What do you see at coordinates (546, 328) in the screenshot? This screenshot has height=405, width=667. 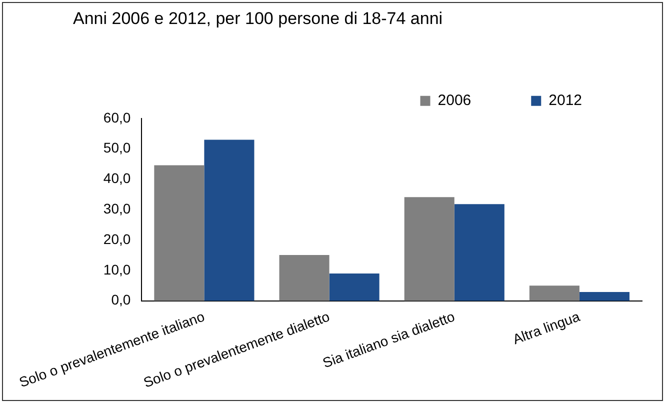 I see `x-tick-label: Altra lingua` at bounding box center [546, 328].